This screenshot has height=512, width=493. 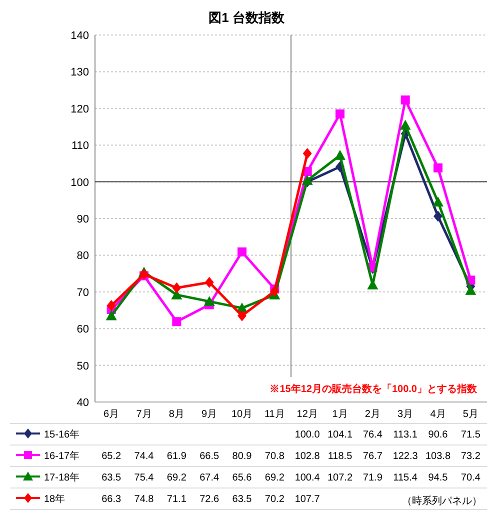 What do you see at coordinates (176, 414) in the screenshot?
I see `x-tick-label: 8月` at bounding box center [176, 414].